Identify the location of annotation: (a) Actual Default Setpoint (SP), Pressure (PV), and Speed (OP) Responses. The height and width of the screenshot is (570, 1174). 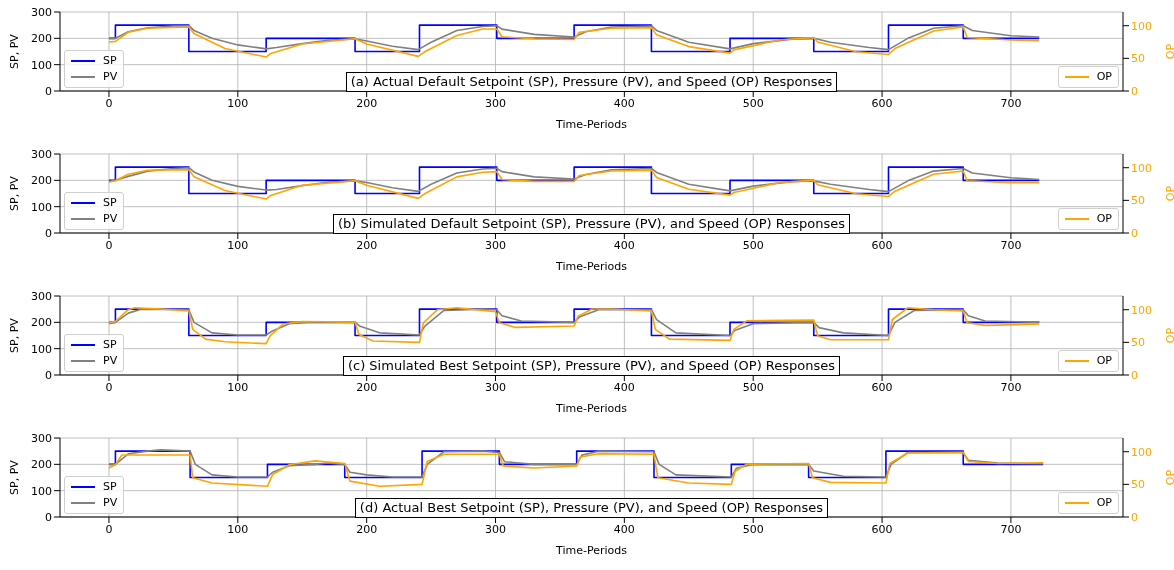
(591, 82).